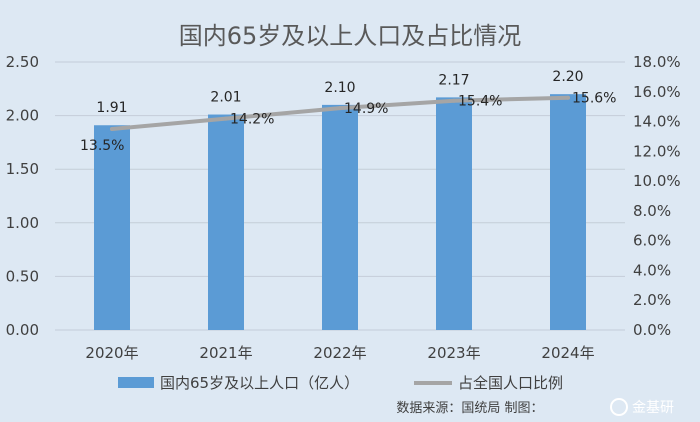 Image resolution: width=700 pixels, height=422 pixels. I want to click on y-right-tick-label: 6.0%, so click(652, 241).